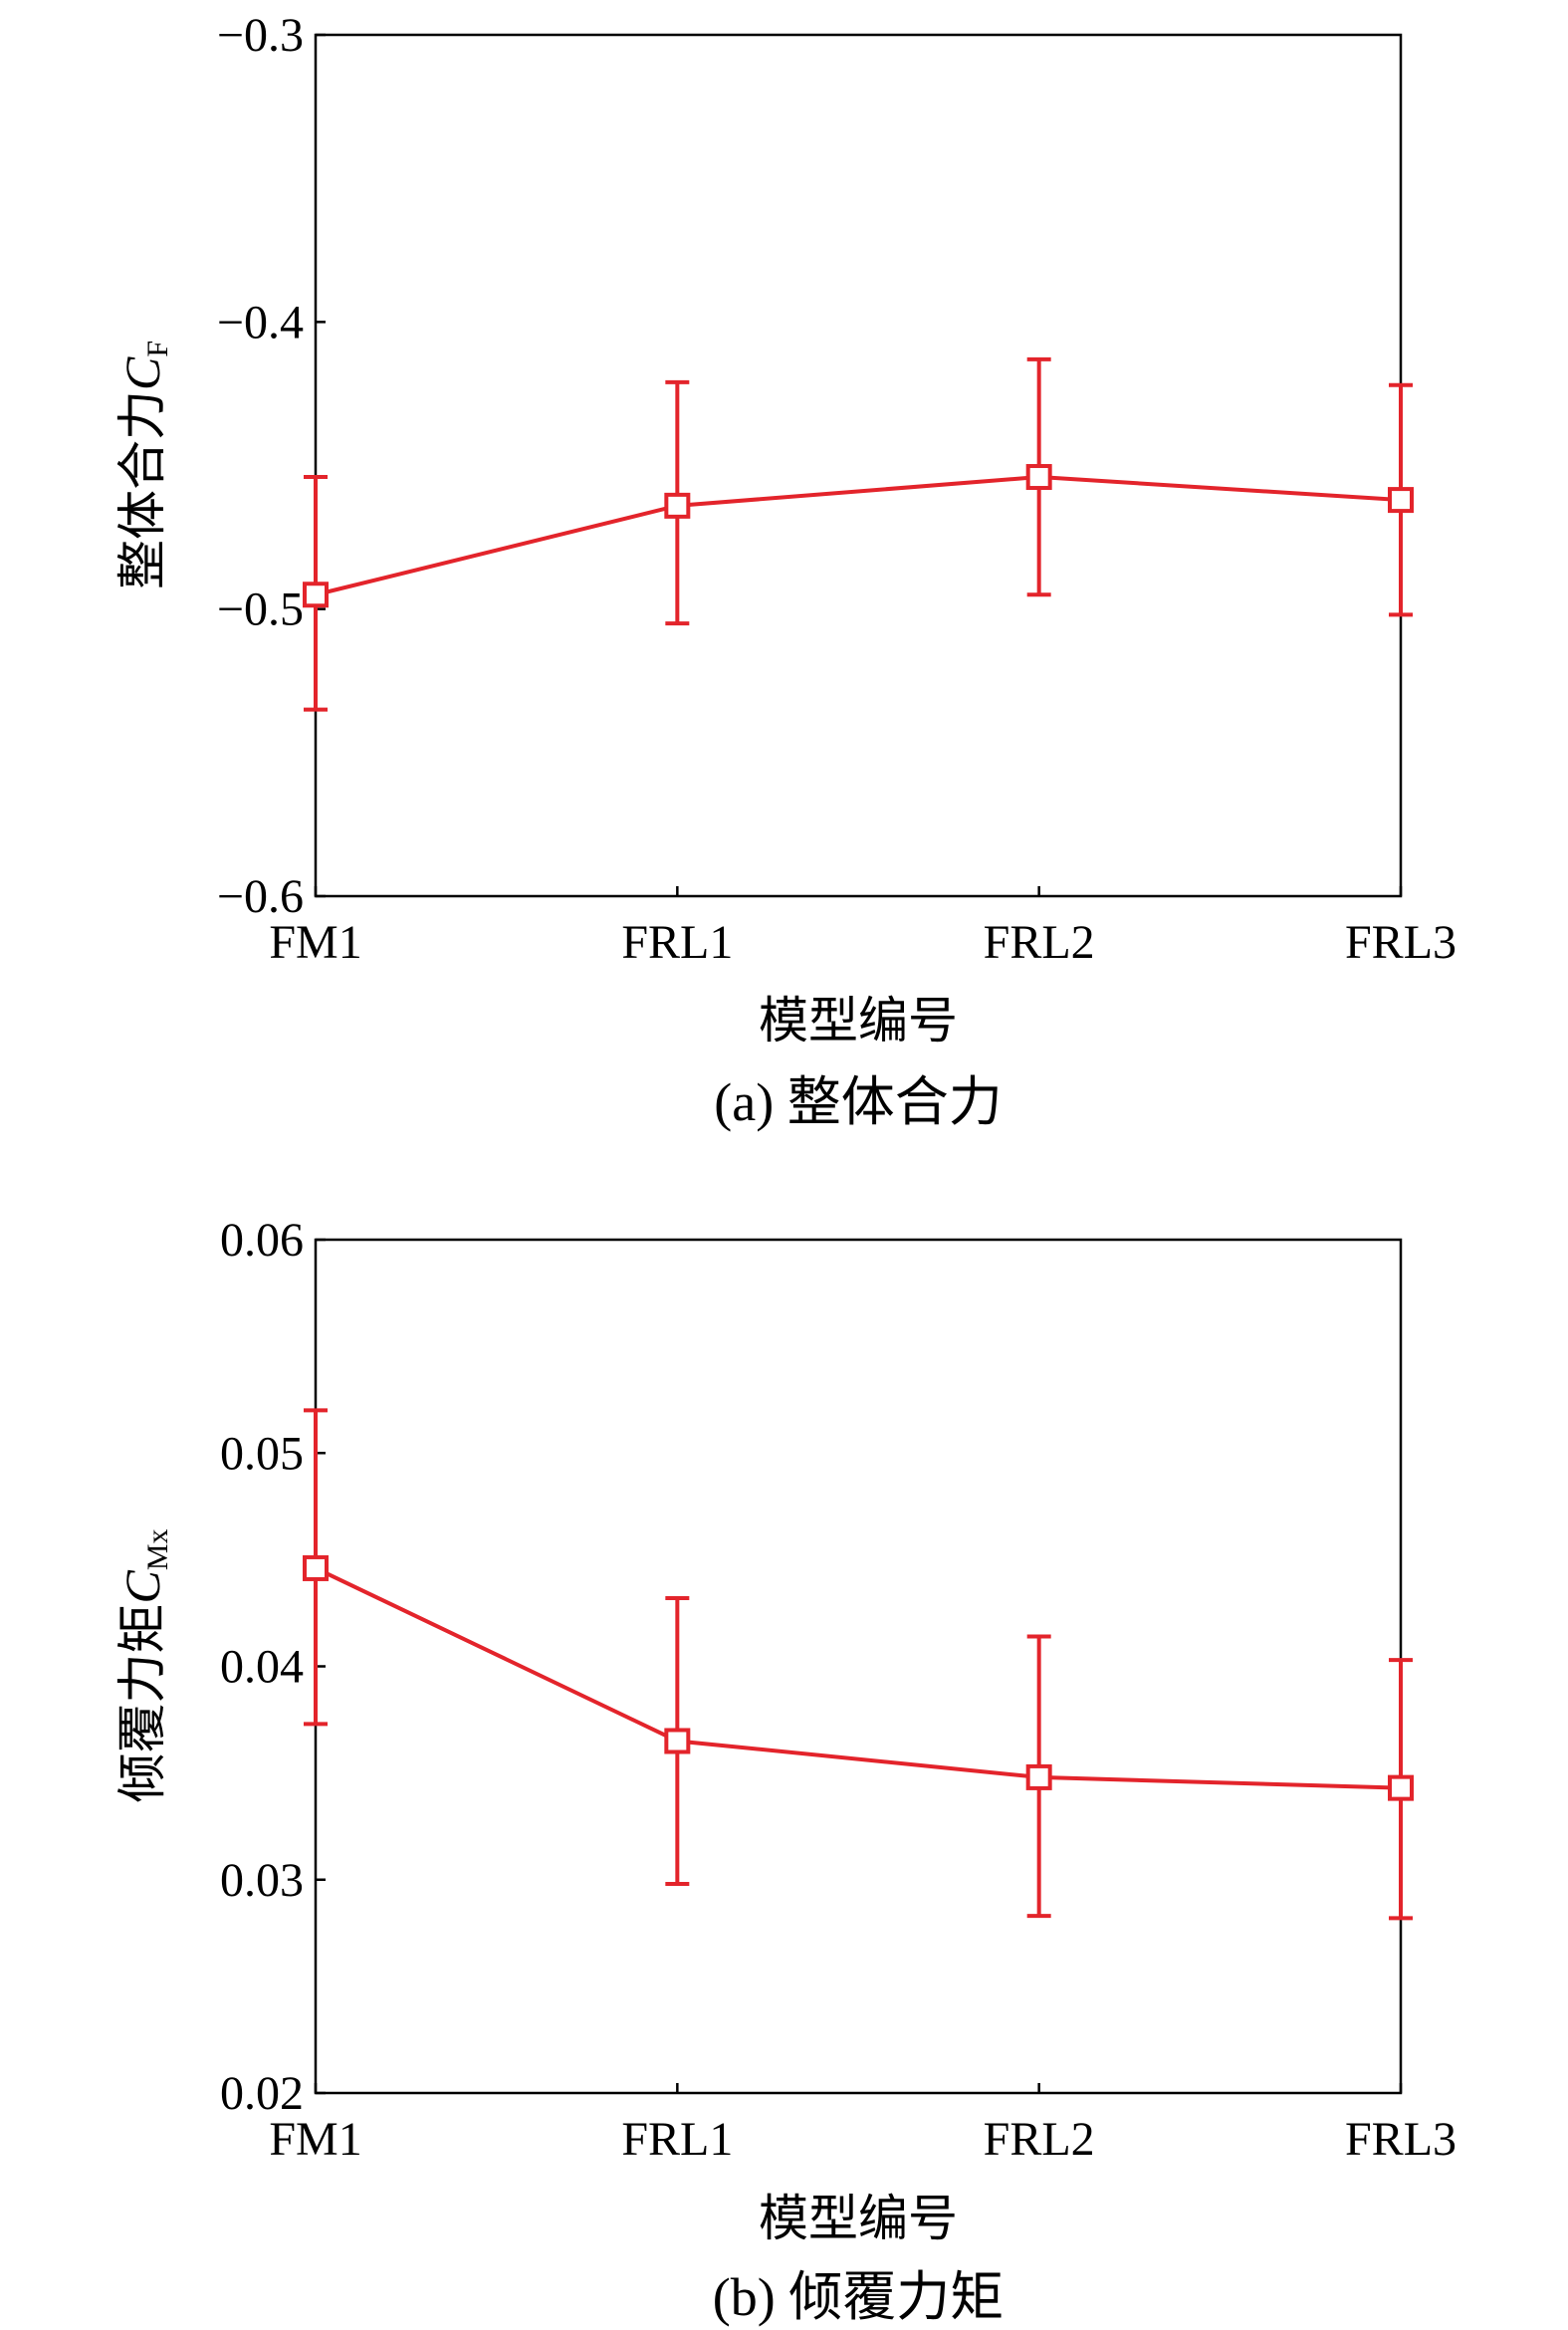 The width and height of the screenshot is (1568, 2330). I want to click on y-ticks: 0.02 0.03 0.04 0.05 0.06, so click(273, 1667).